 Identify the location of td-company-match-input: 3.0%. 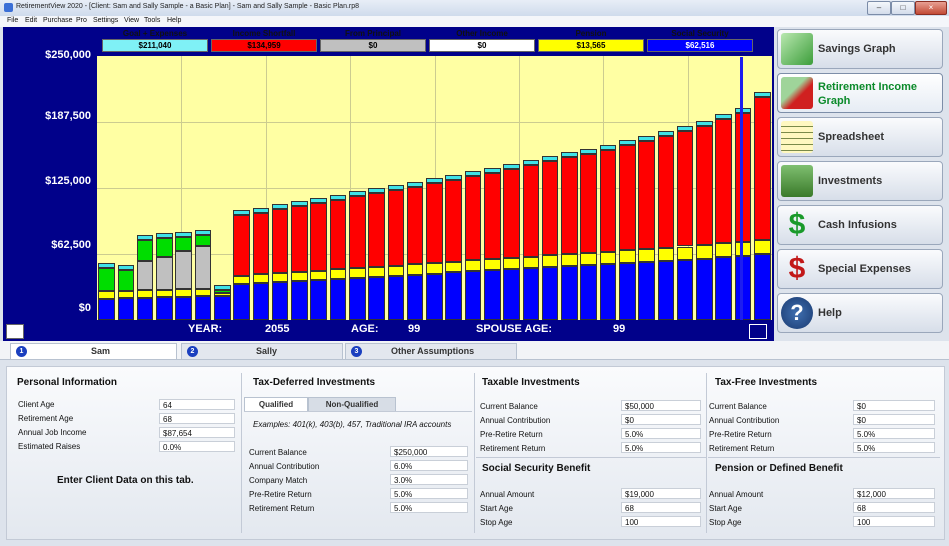
(429, 479).